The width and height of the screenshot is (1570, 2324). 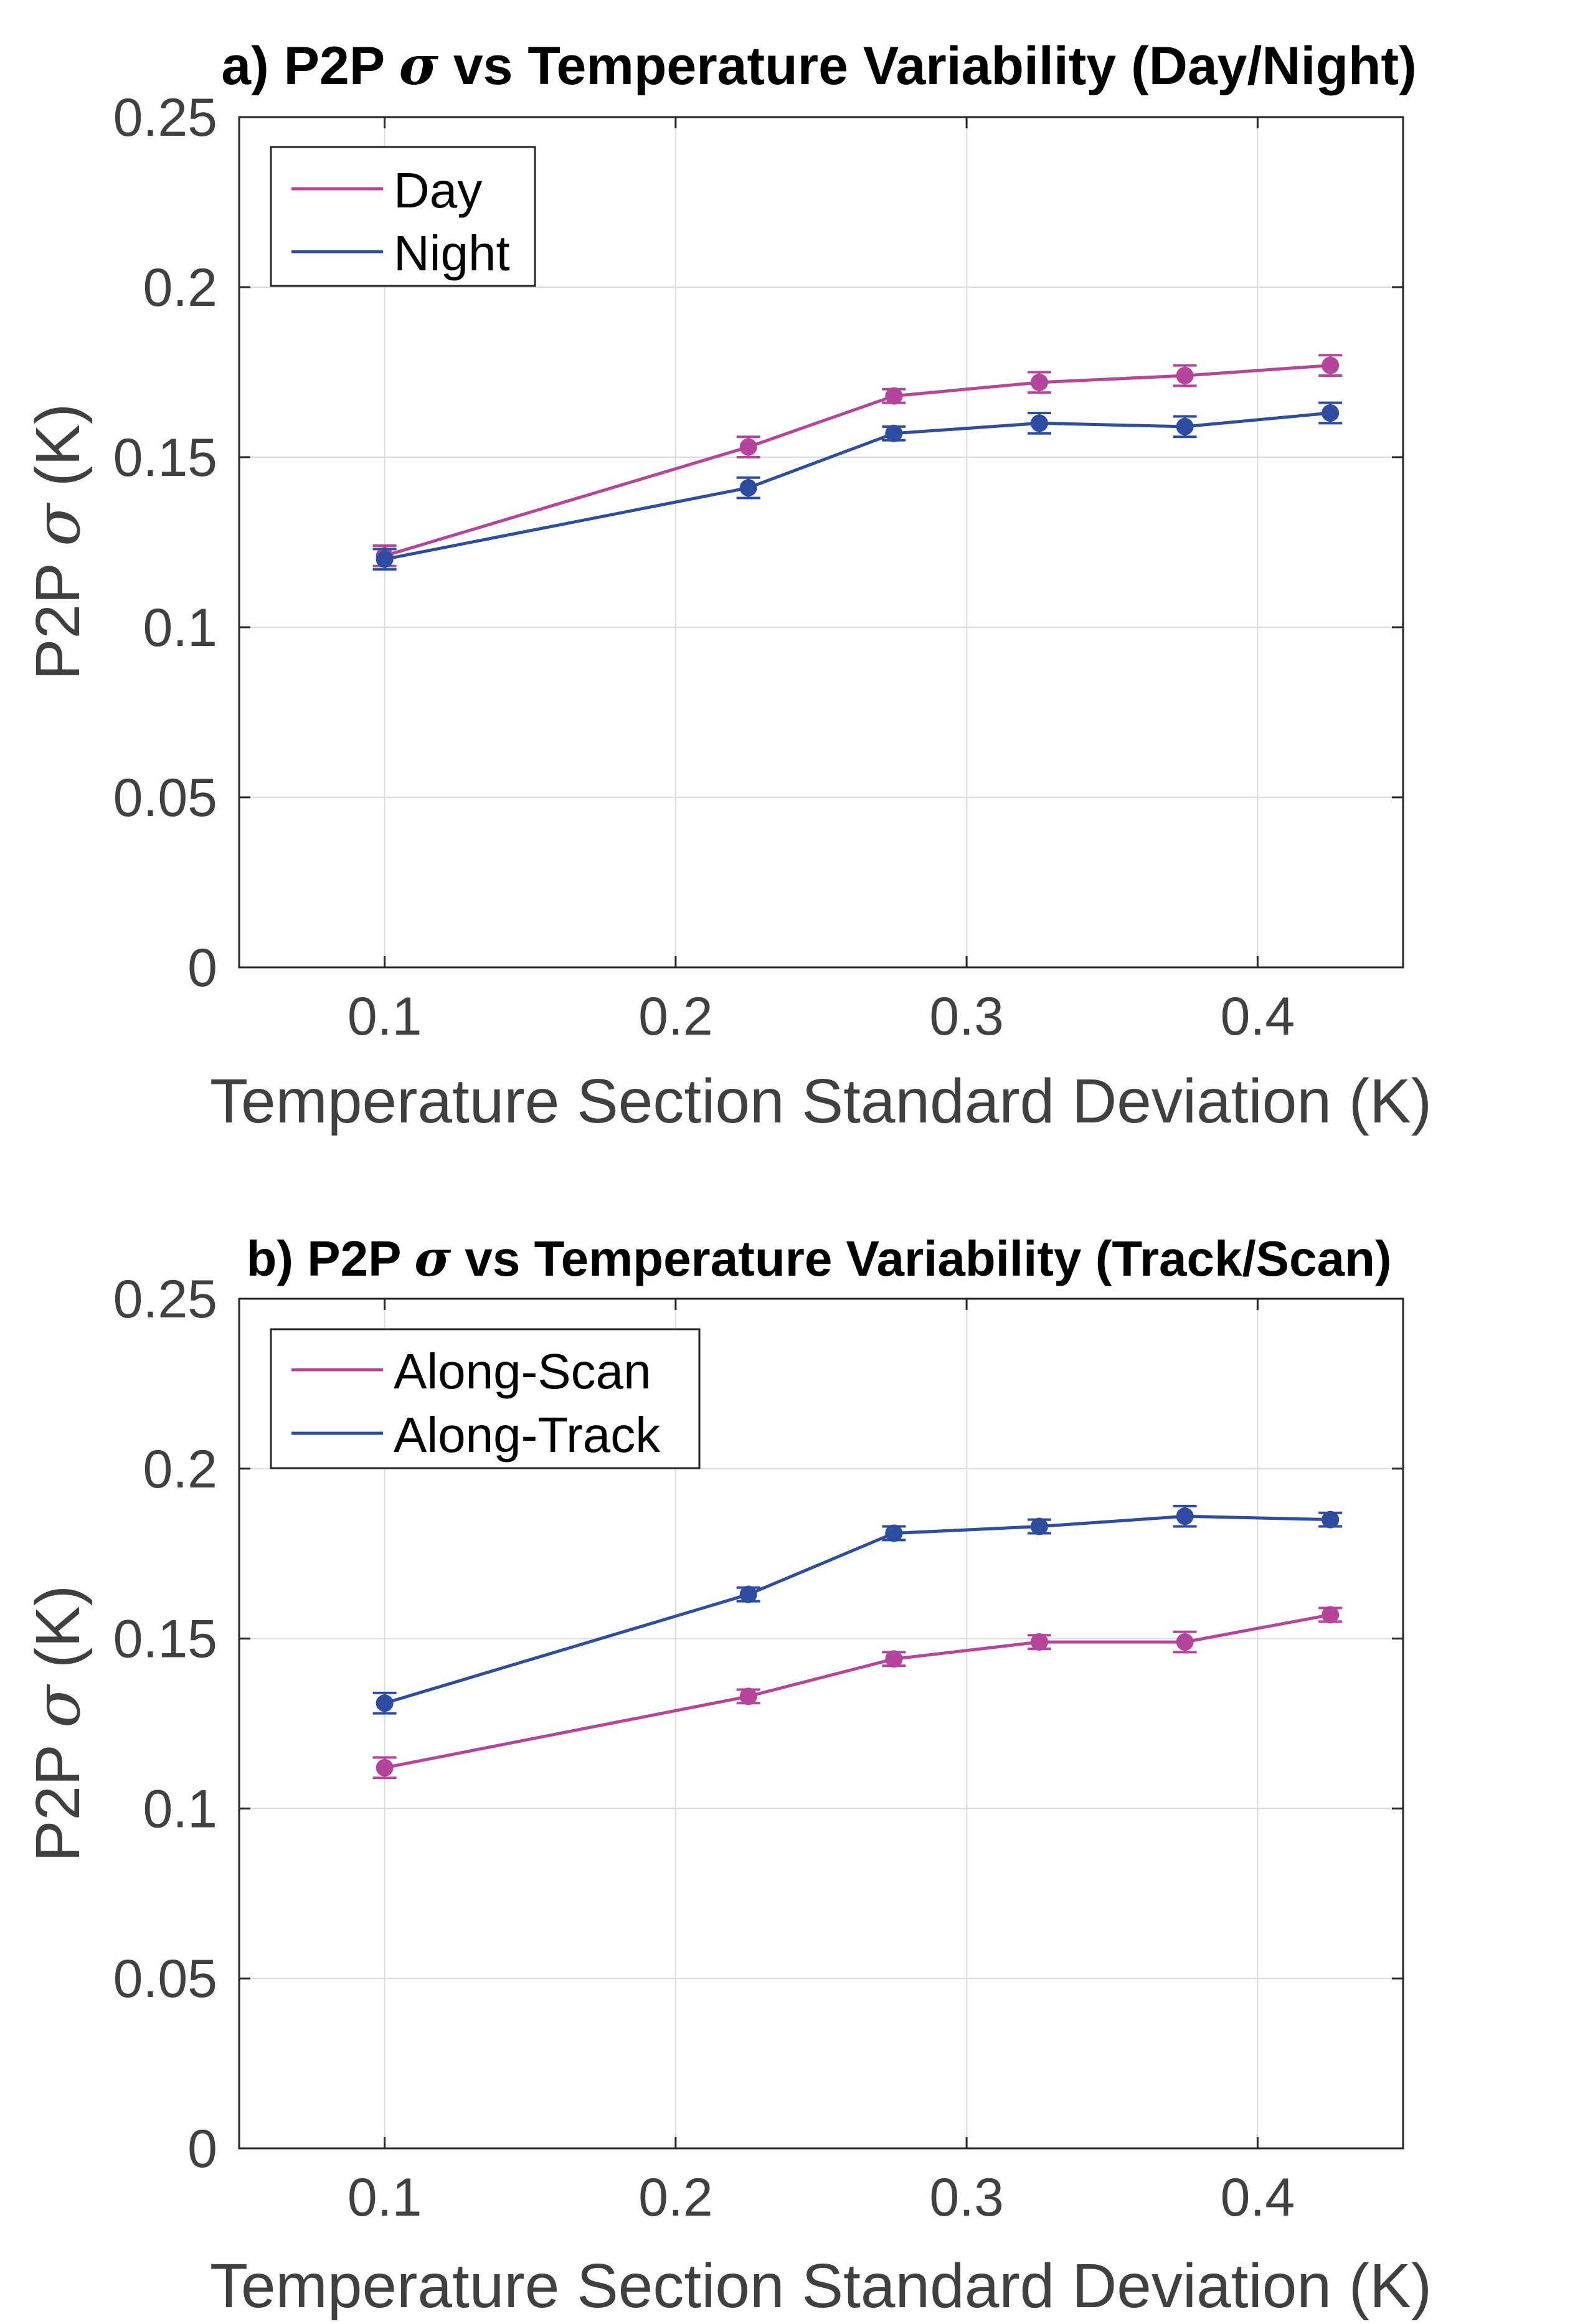 What do you see at coordinates (57, 542) in the screenshot?
I see `y-axis-label-a: P2P σ (K)` at bounding box center [57, 542].